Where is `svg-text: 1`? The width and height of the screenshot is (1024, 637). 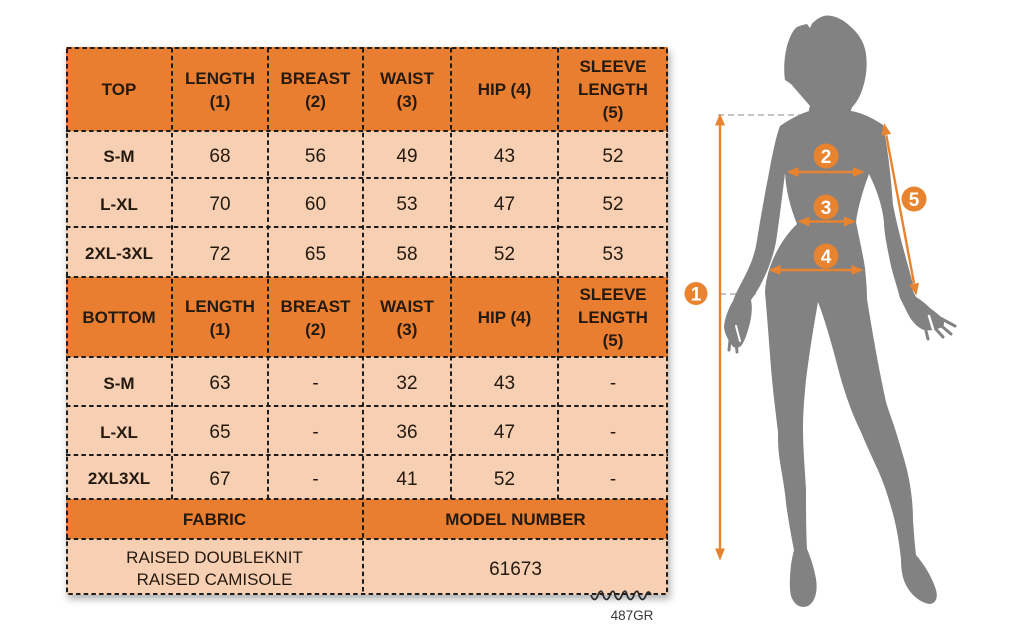
svg-text: 1 is located at coordinates (696, 295).